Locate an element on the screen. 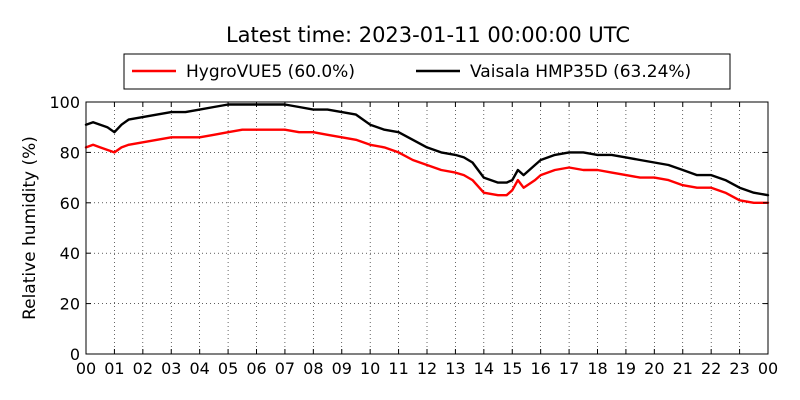 The image size is (800, 400). x-tick-label: 14 is located at coordinates (484, 368).